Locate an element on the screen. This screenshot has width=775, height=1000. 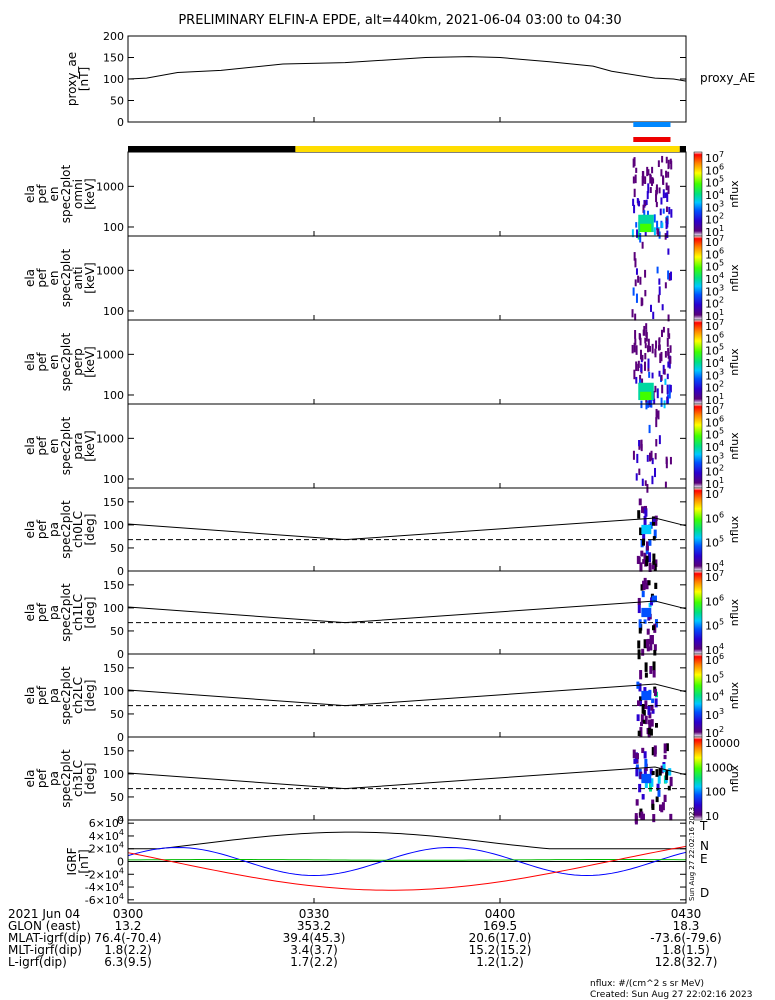
y-axis-label: ela is located at coordinates (30, 194).